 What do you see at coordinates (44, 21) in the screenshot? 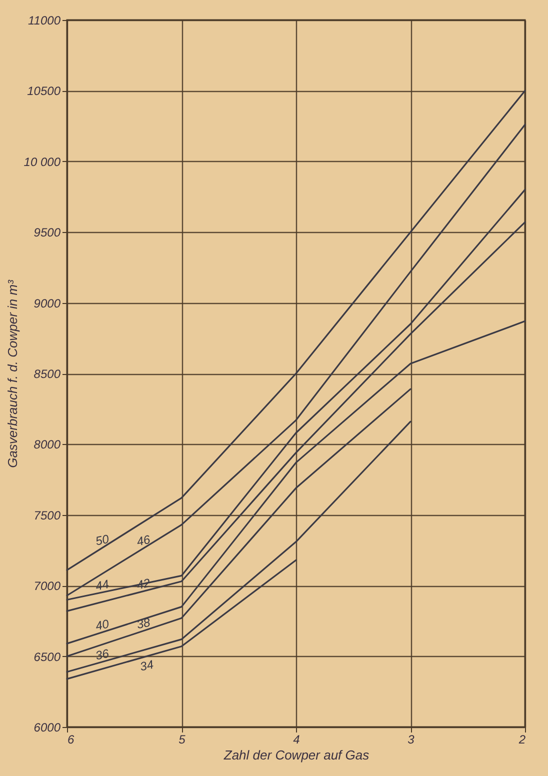
I see `y-tick-label: 11000` at bounding box center [44, 21].